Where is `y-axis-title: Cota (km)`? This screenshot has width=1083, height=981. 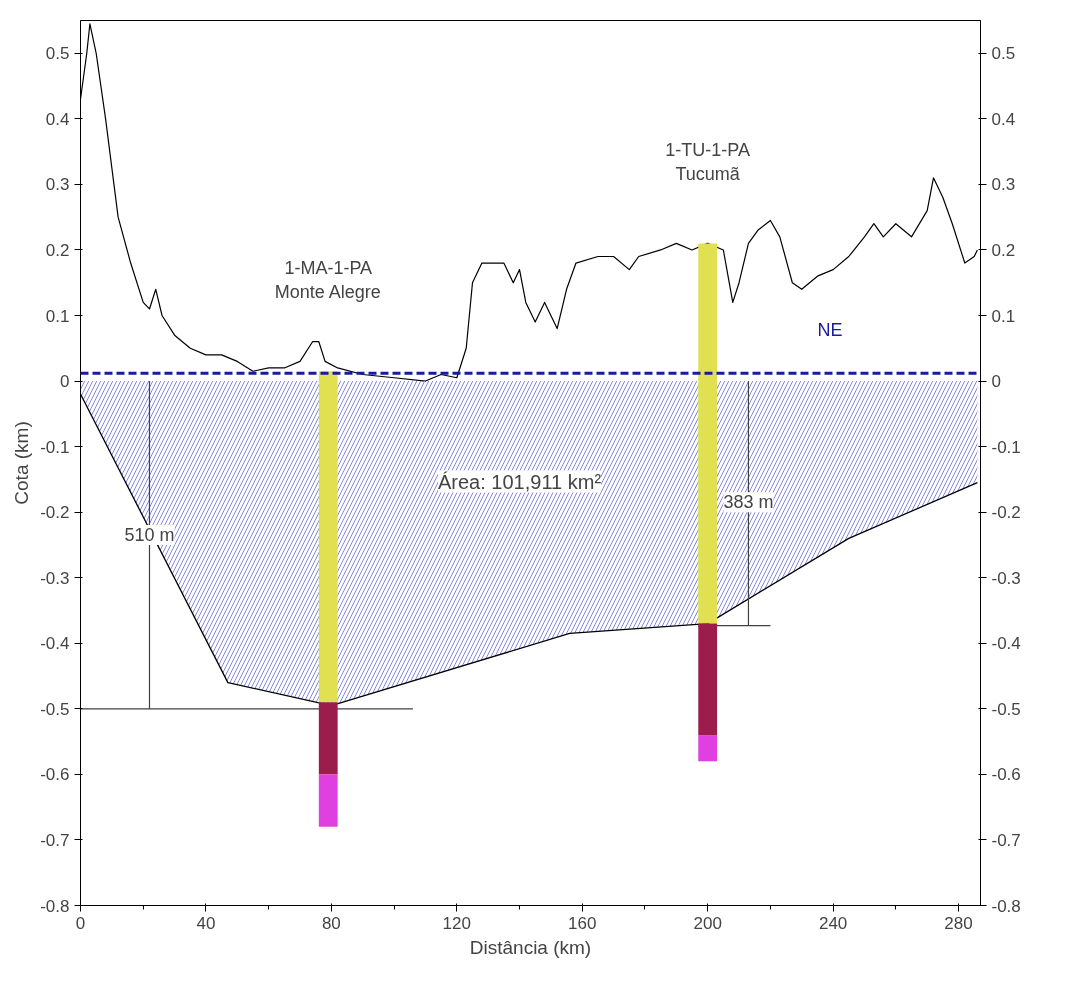
y-axis-title: Cota (km) is located at coordinates (22, 463).